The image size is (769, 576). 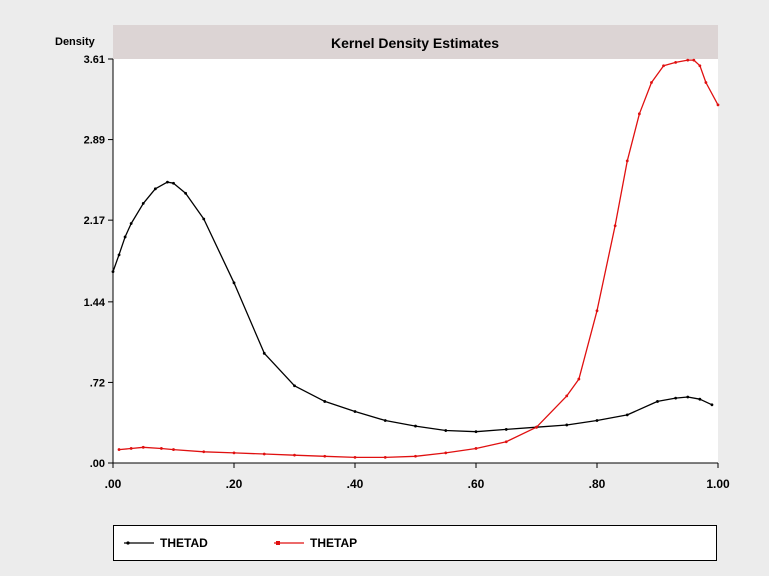 I want to click on chart-title: Kernel Density Estimates, so click(x=415, y=43).